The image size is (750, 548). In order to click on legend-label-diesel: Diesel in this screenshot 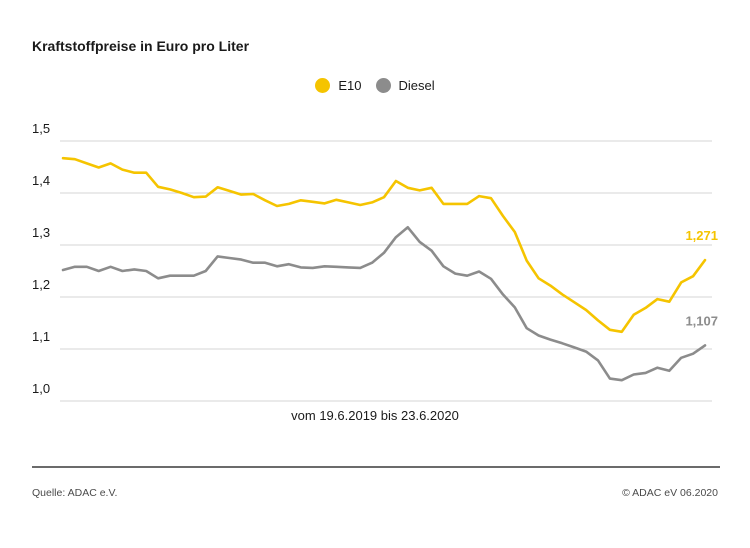, I will do `click(416, 85)`.